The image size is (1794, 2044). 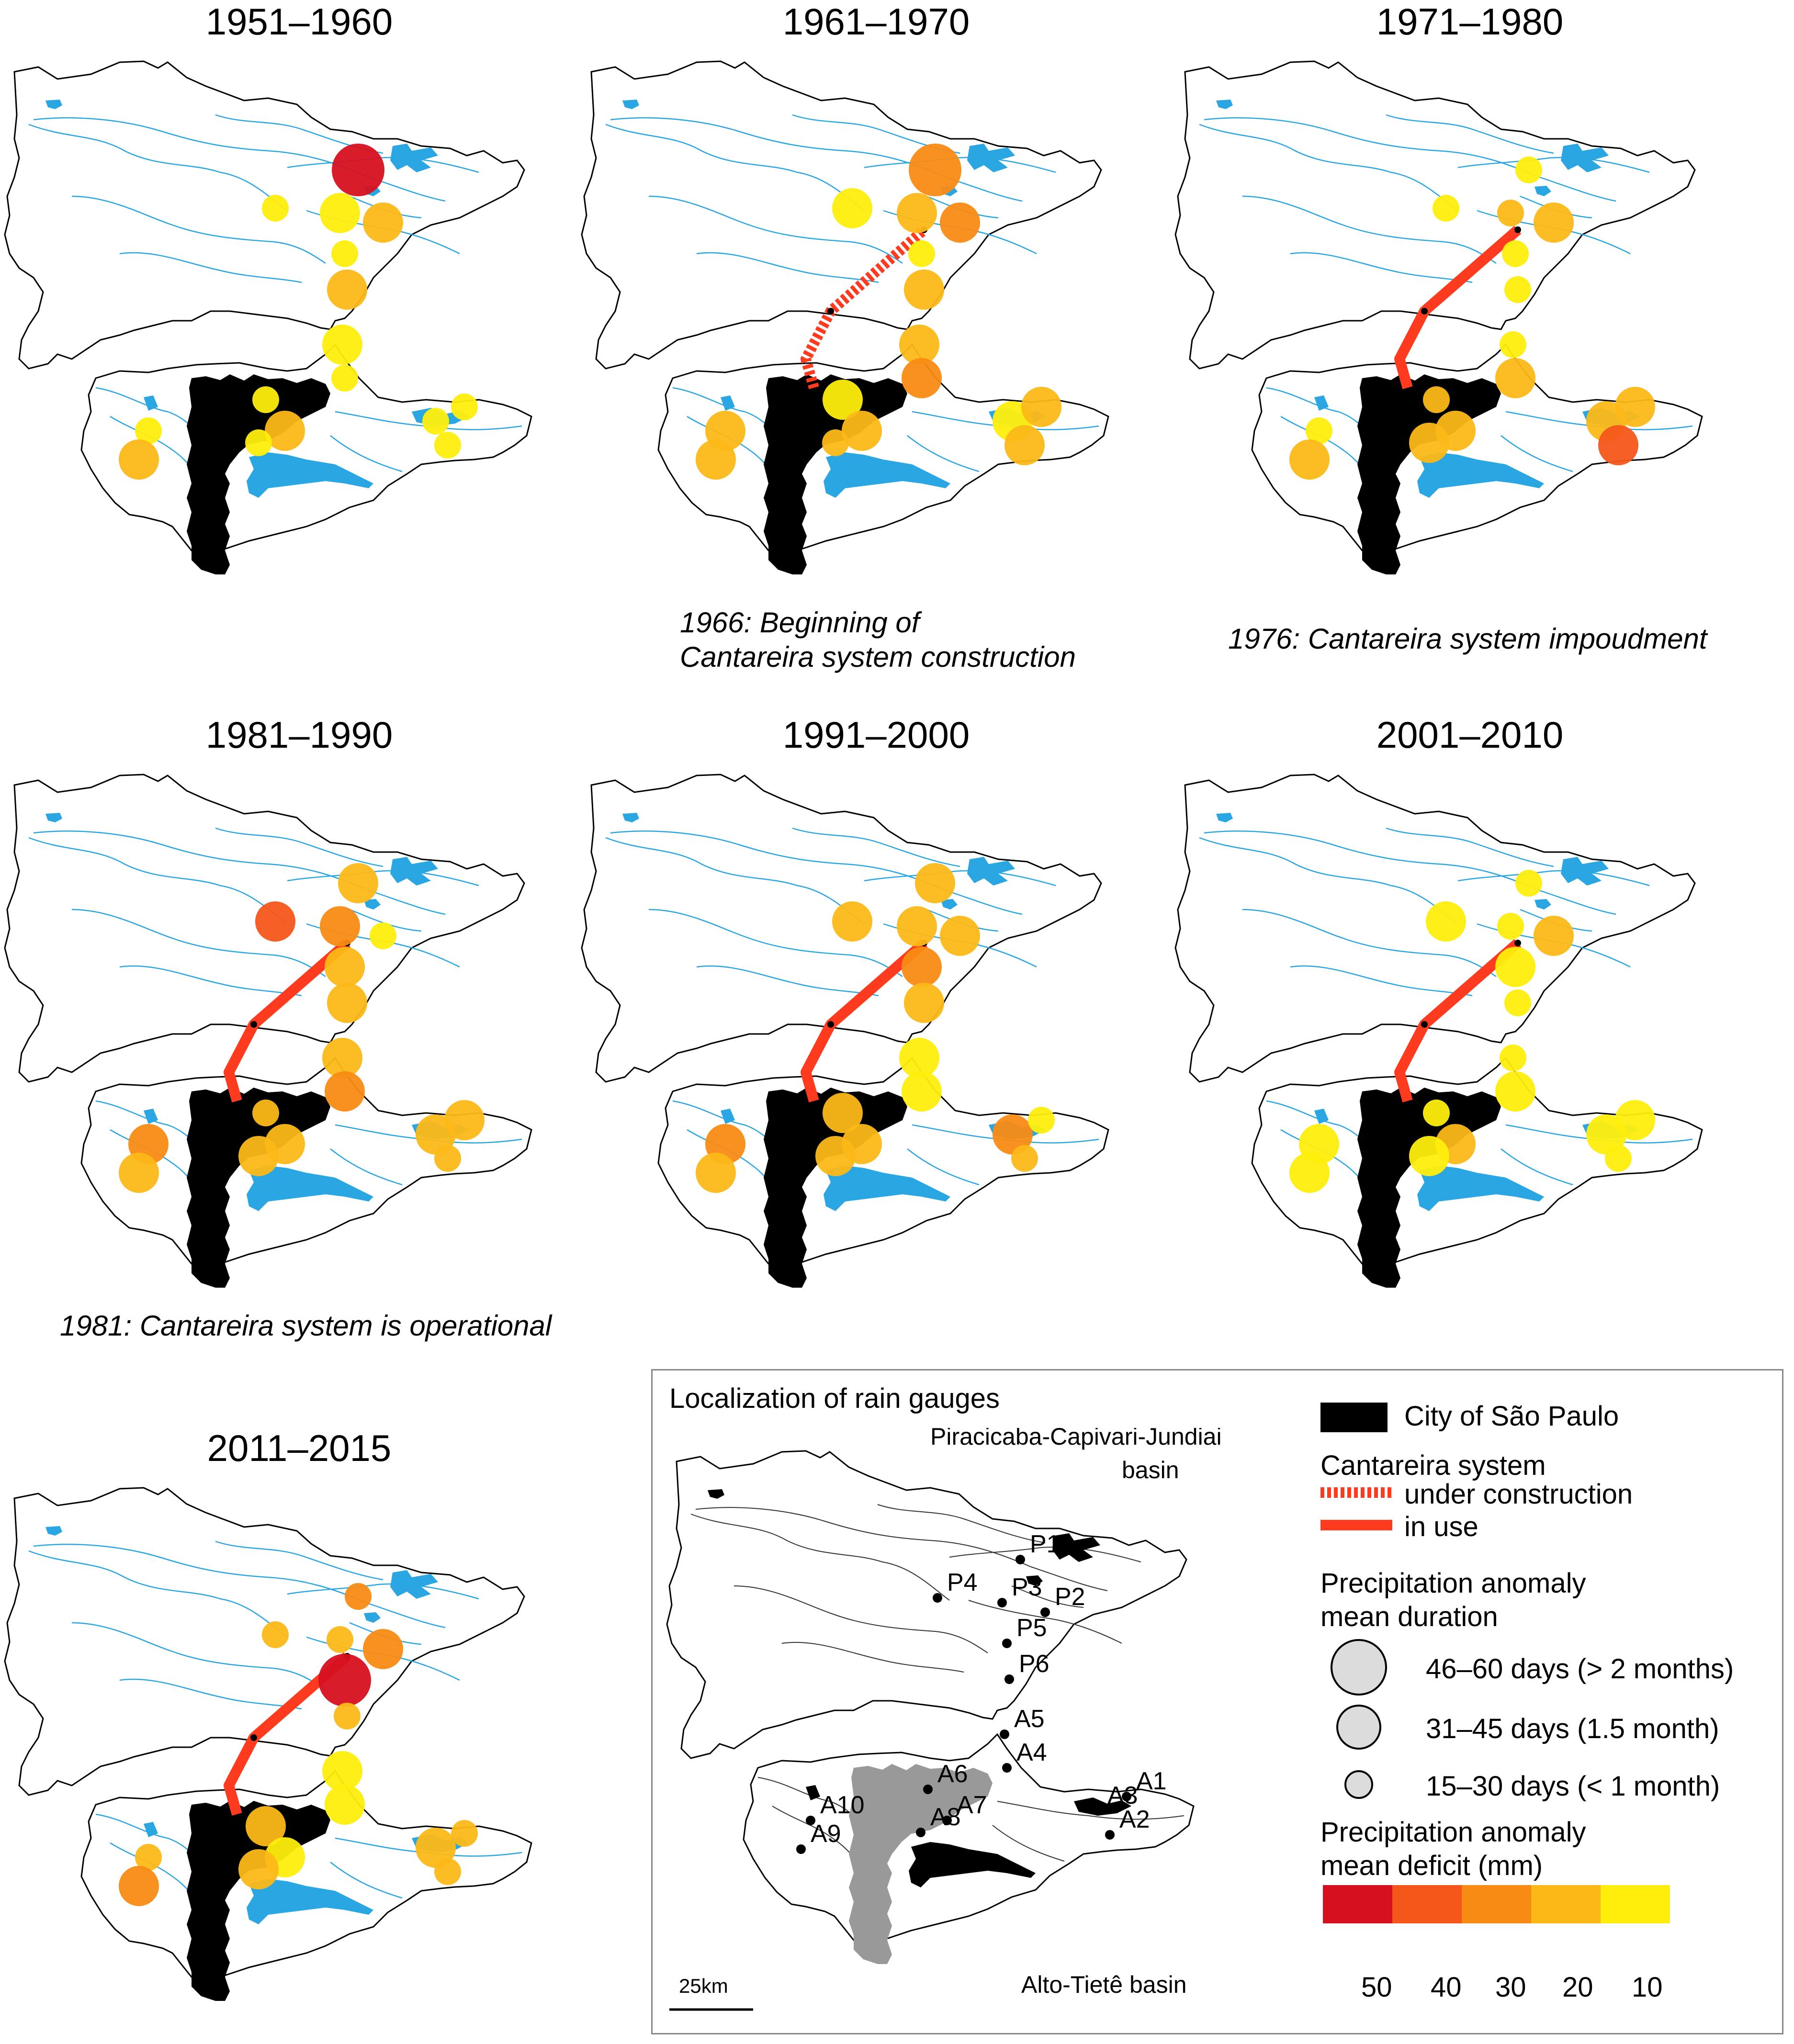 I want to click on locator-title: Localization of rain gauges, so click(x=834, y=1398).